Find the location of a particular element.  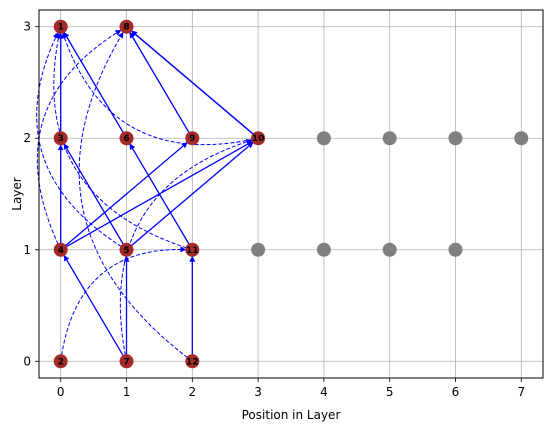

node-label: 3 is located at coordinates (61, 139).